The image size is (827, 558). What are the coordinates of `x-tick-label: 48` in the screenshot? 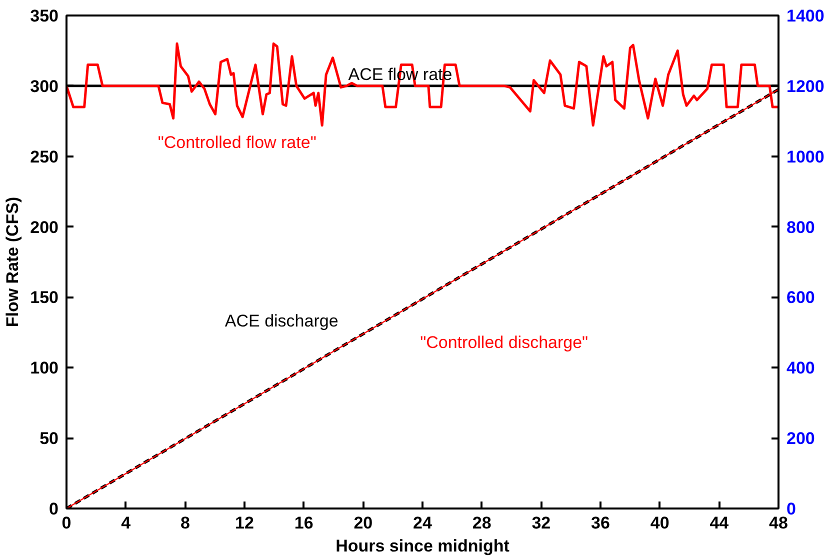 It's located at (778, 523).